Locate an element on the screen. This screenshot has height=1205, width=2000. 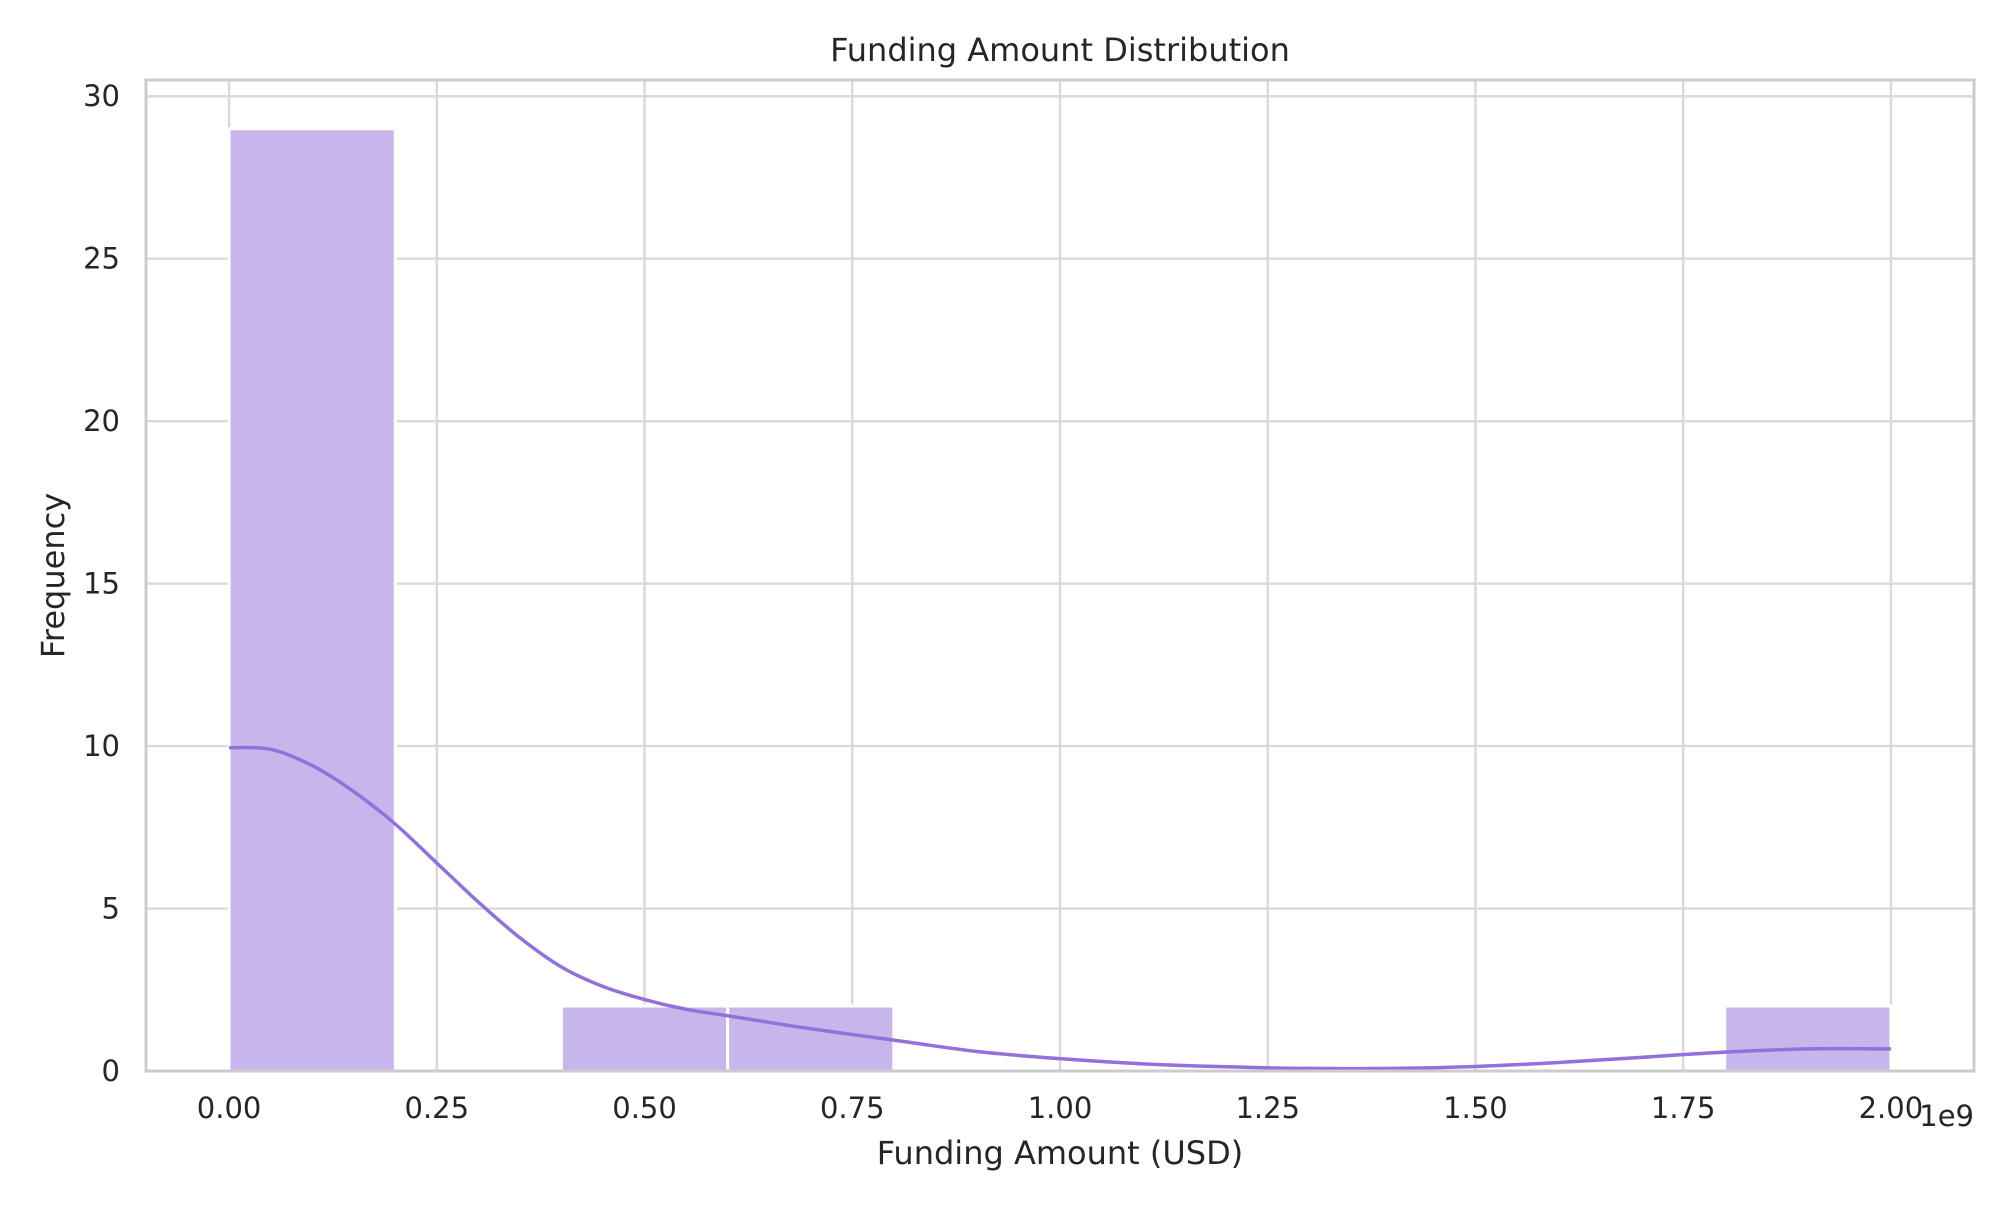
y-tick-label: 10 is located at coordinates (101, 746).